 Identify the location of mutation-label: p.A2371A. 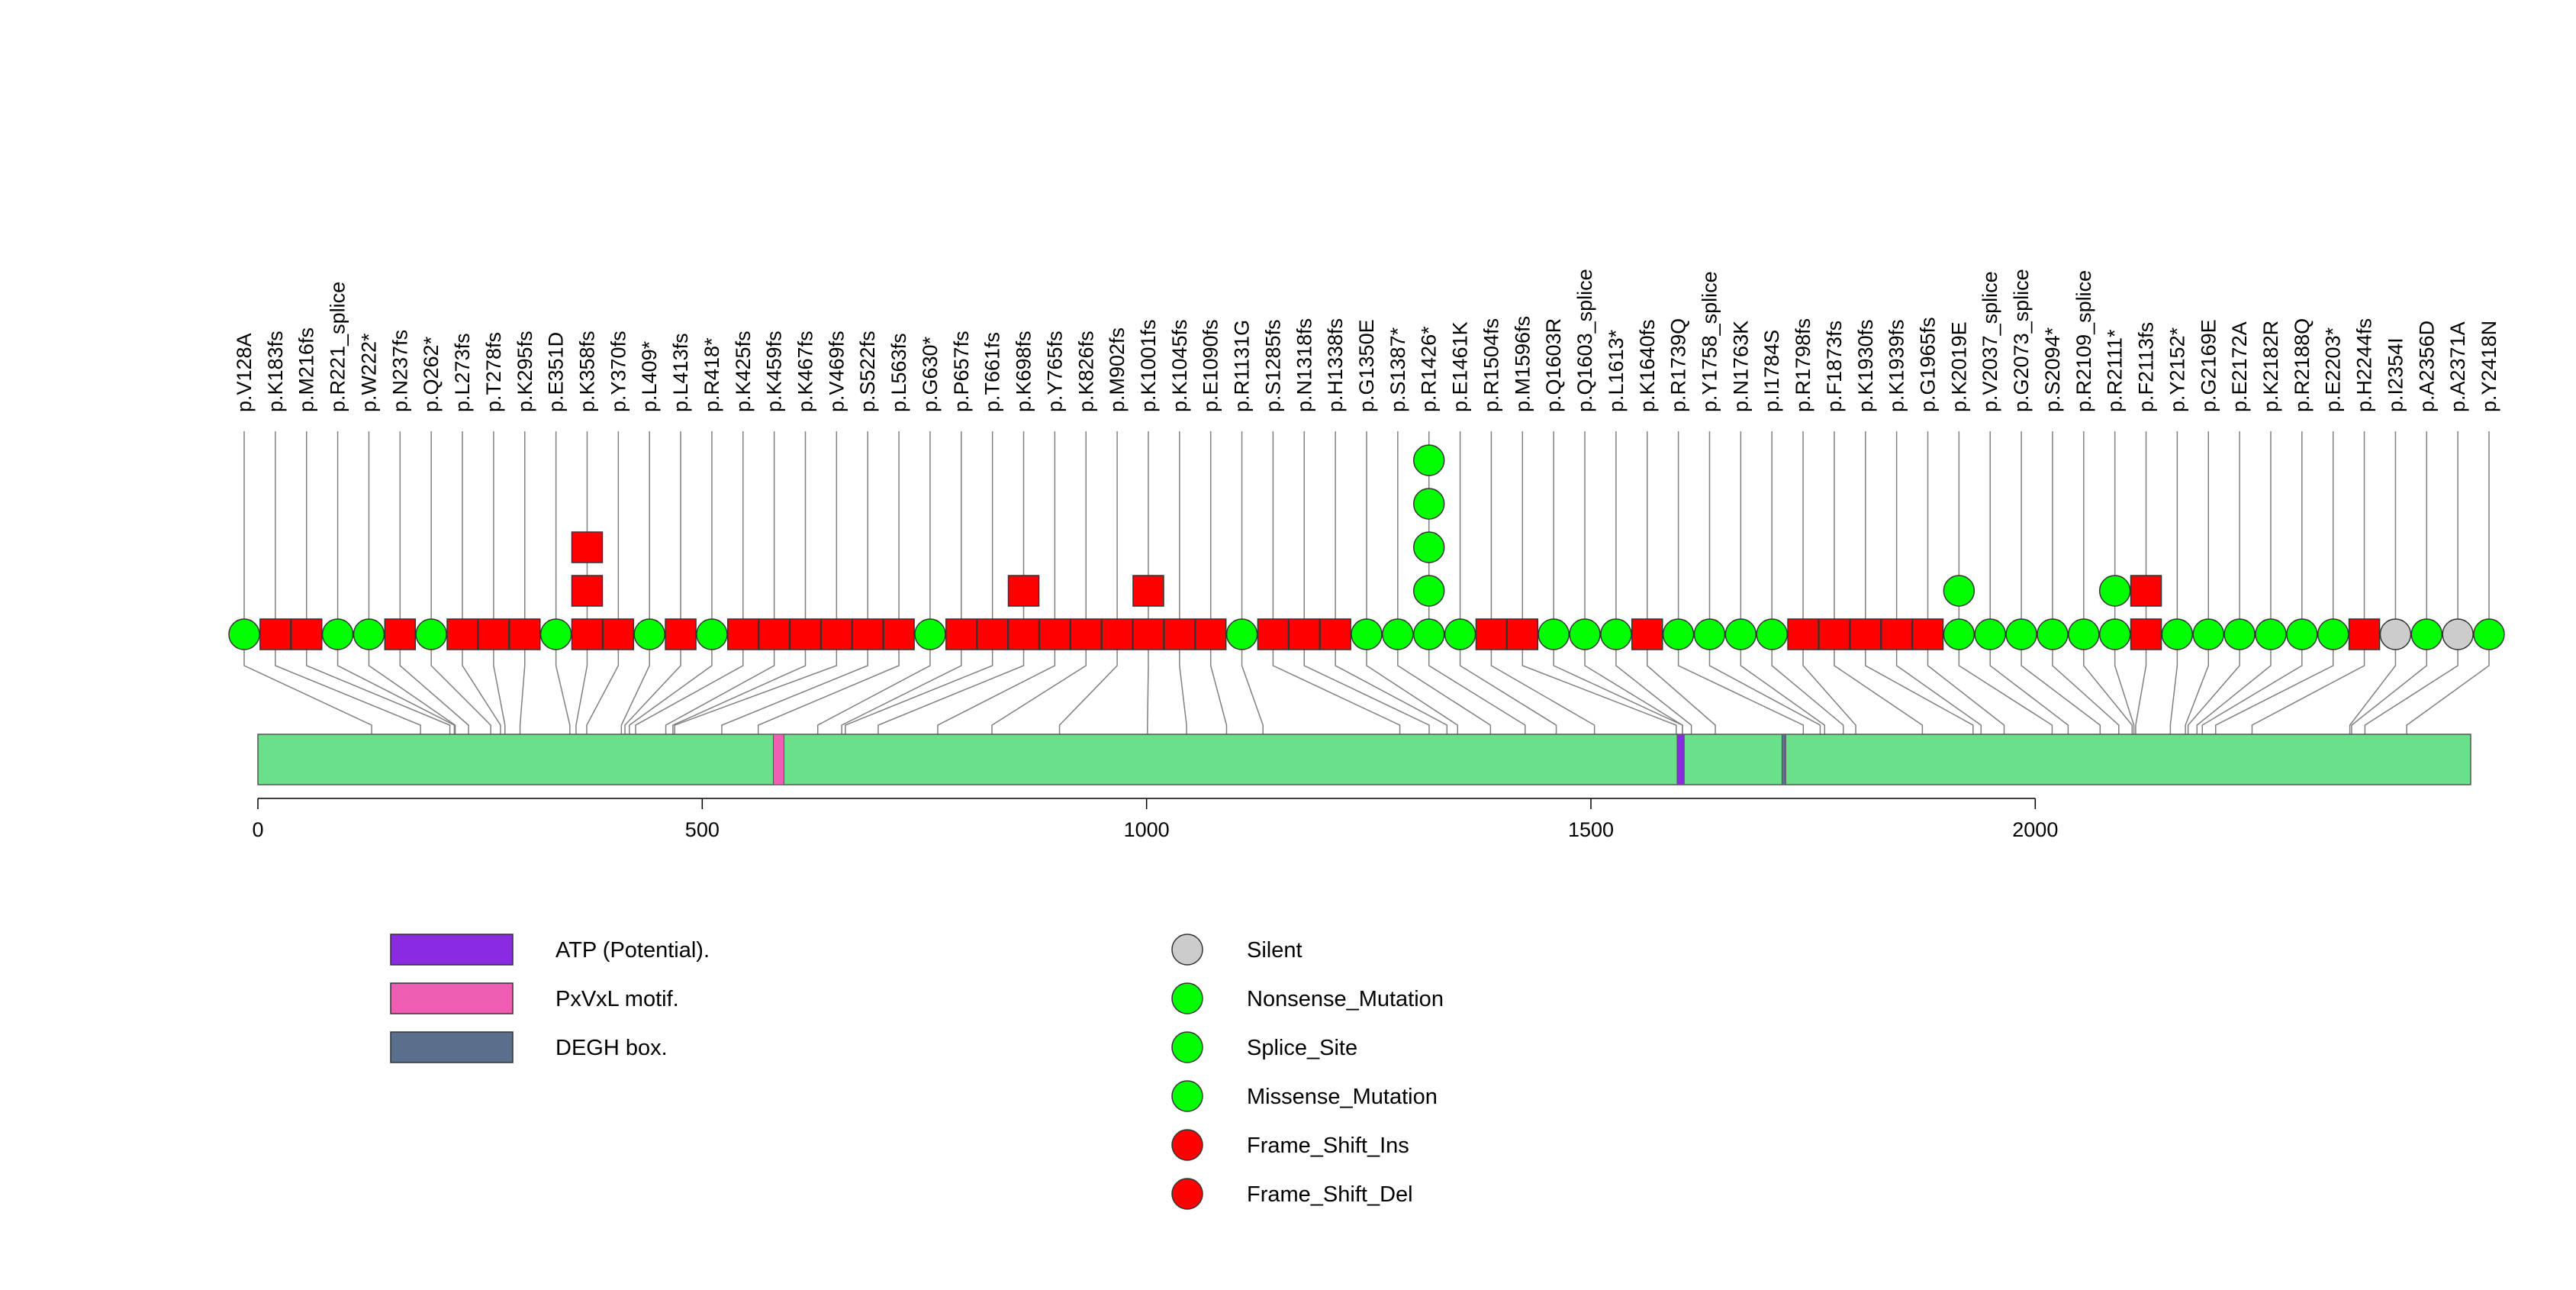
(2457, 366).